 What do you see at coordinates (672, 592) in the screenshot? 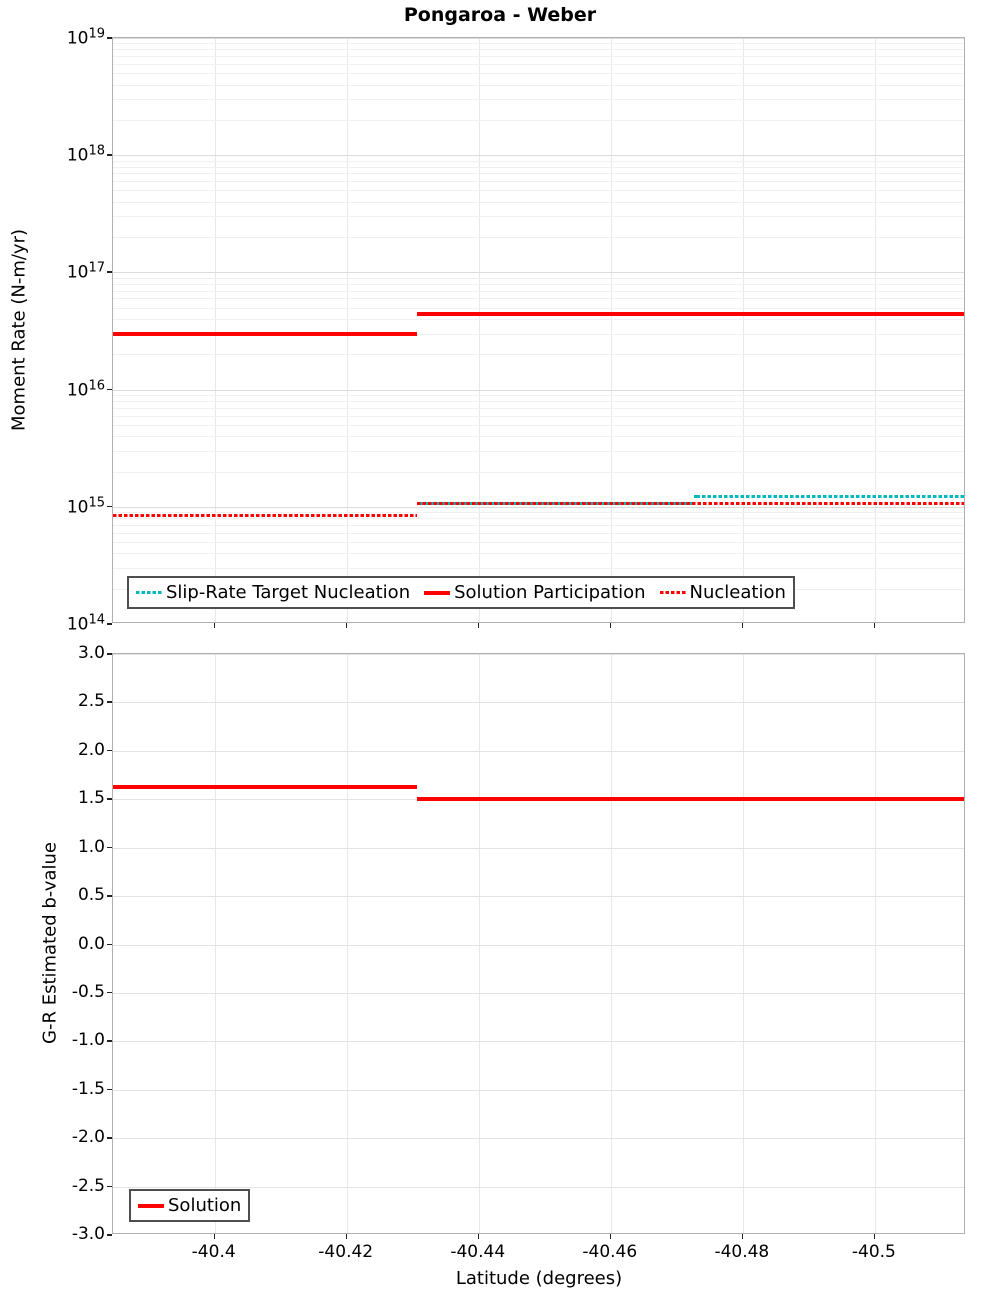
I see `red-dotted-line-swatch-icon` at bounding box center [672, 592].